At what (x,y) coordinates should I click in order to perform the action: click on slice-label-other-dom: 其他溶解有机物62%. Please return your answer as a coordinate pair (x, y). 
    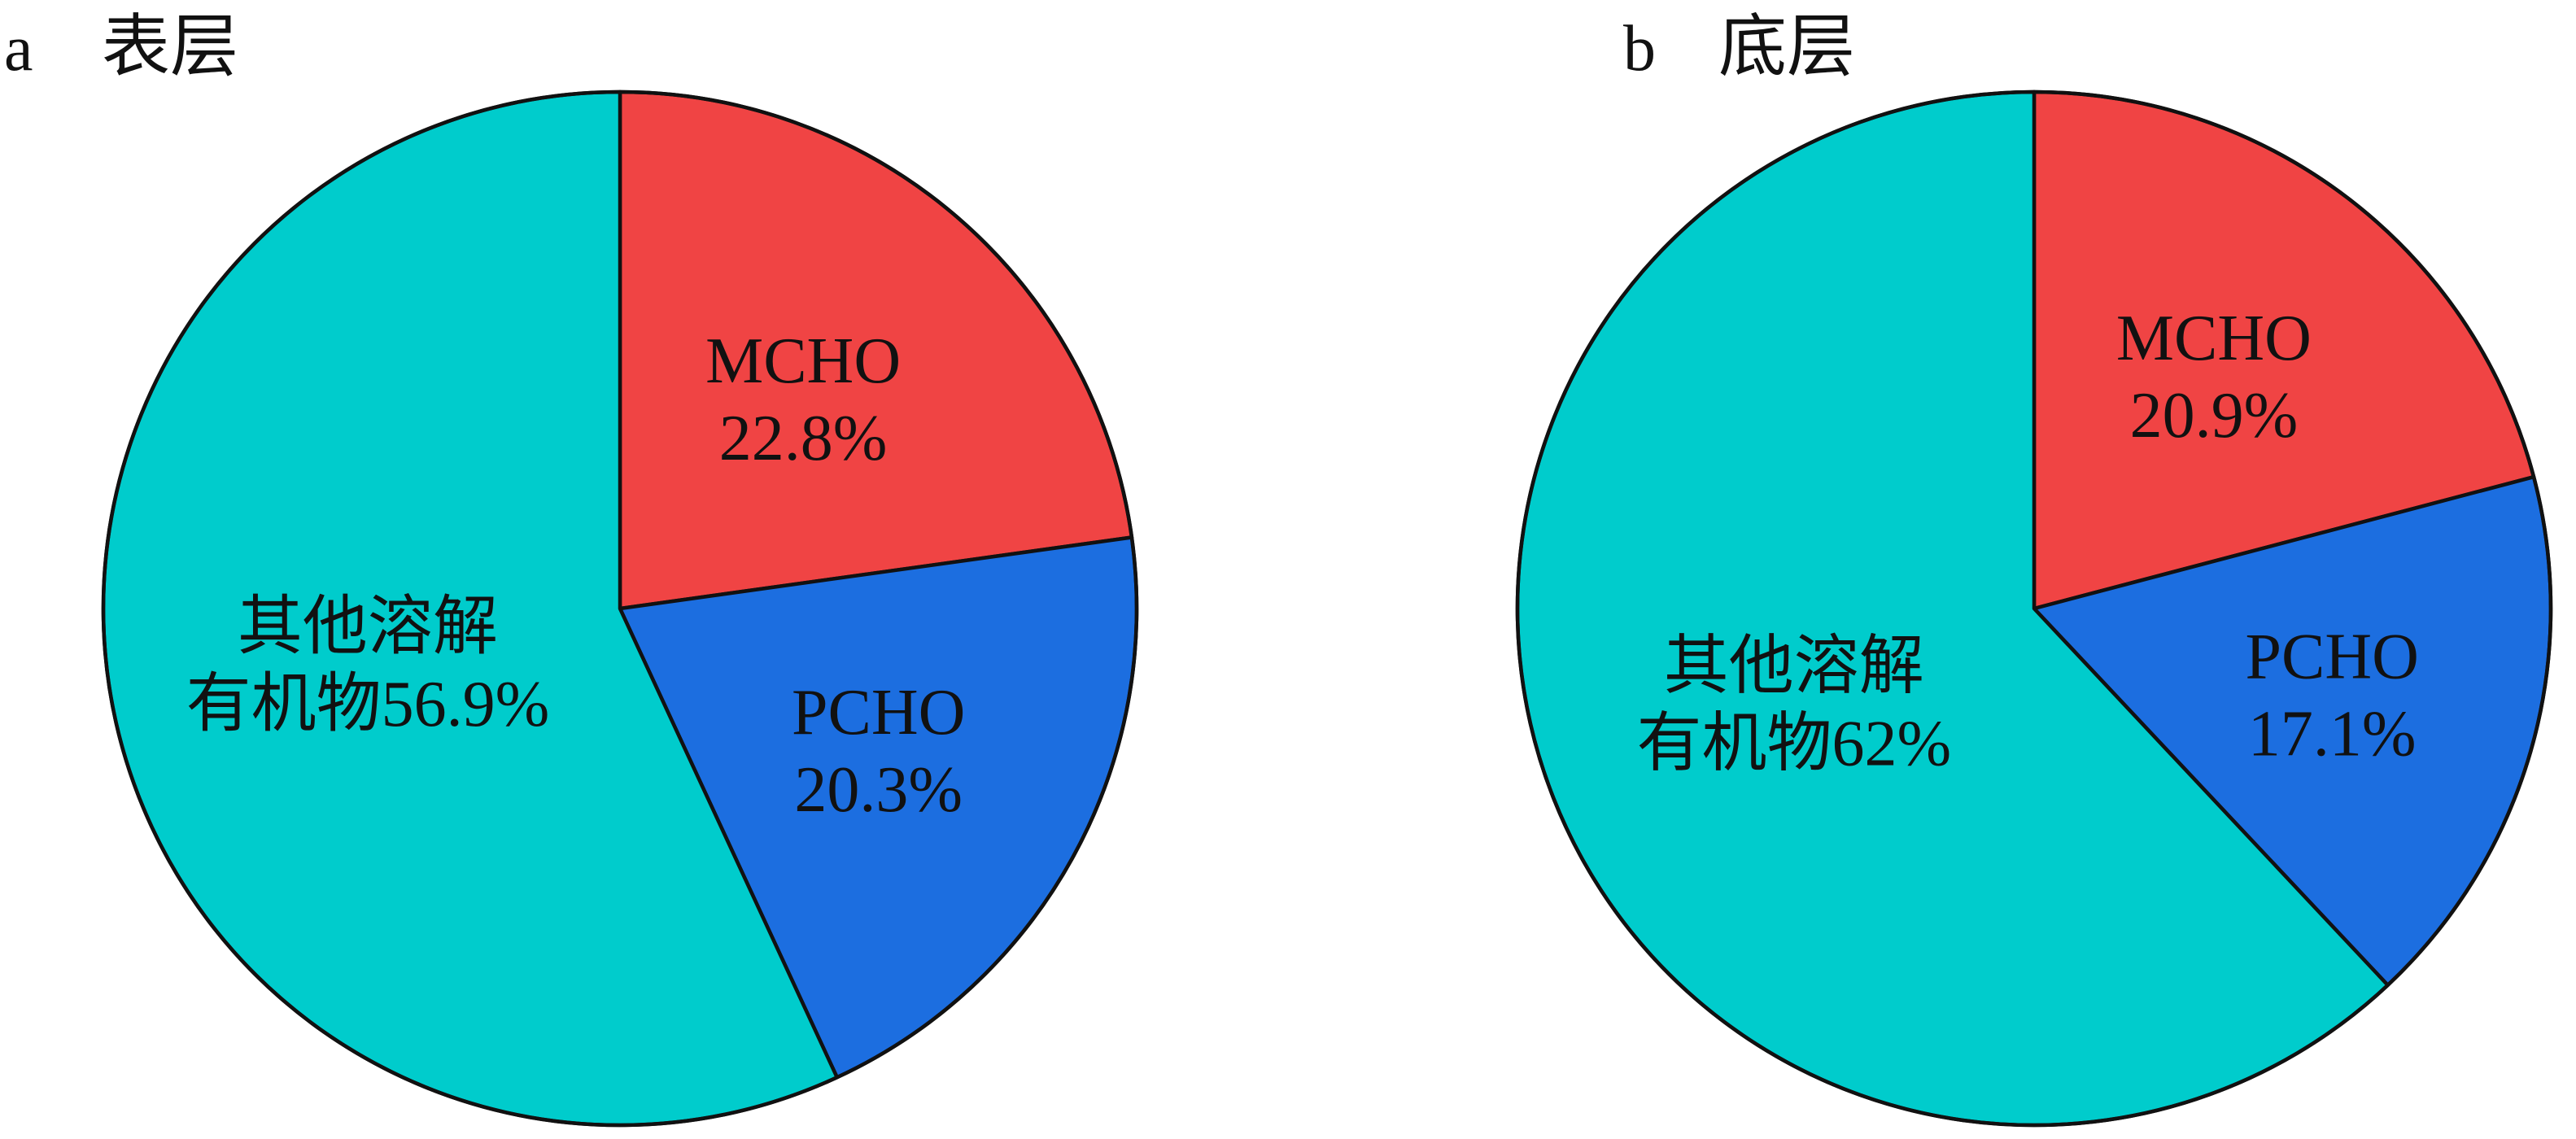
    Looking at the image, I should click on (1793, 705).